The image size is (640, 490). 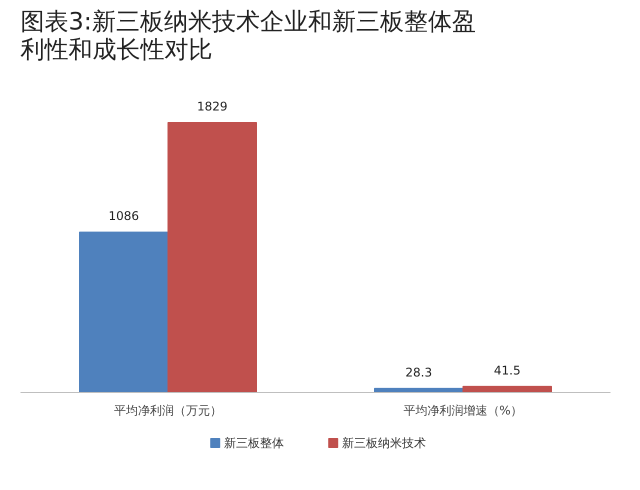 I want to click on legend-label: 新三板整体, so click(x=254, y=443).